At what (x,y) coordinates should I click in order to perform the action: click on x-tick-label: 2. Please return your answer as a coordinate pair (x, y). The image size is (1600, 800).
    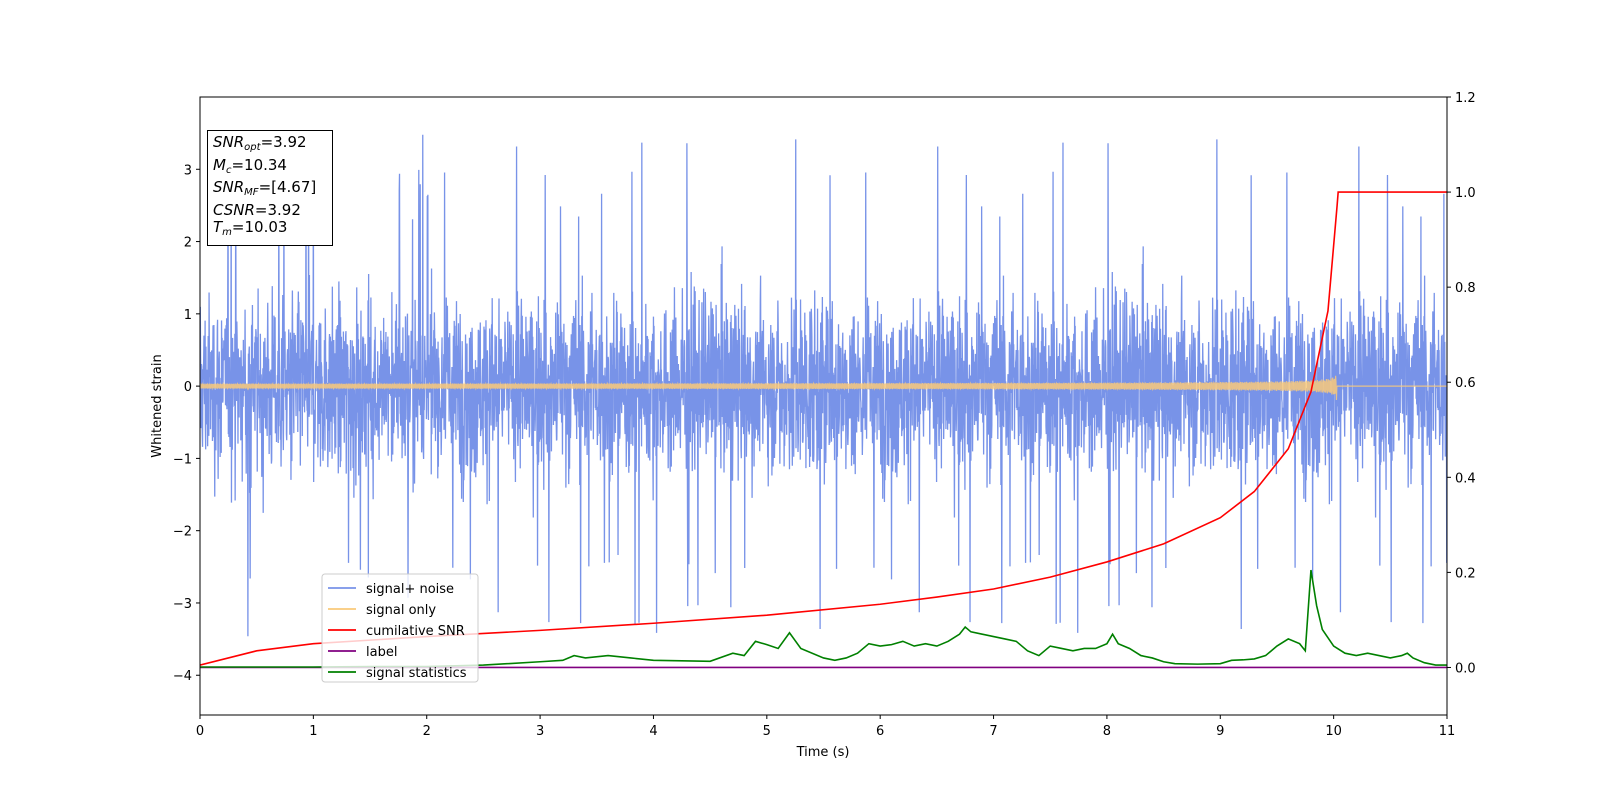
    Looking at the image, I should click on (427, 731).